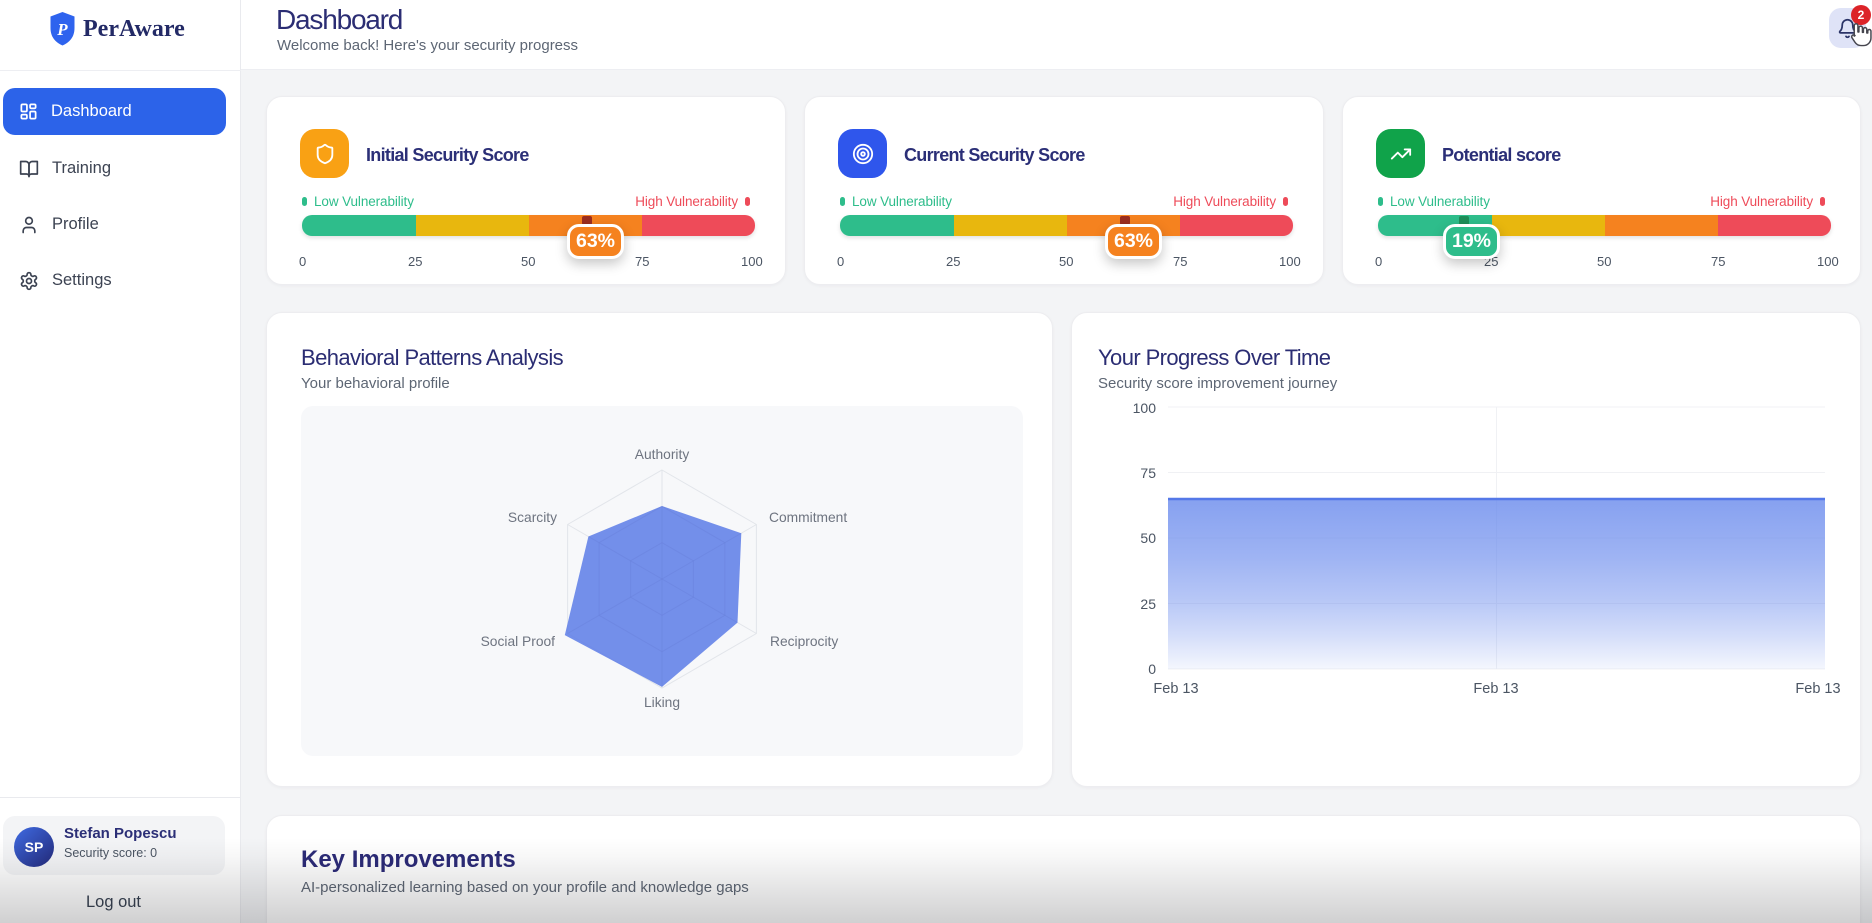  What do you see at coordinates (1148, 604) in the screenshot?
I see `svg-text: 25` at bounding box center [1148, 604].